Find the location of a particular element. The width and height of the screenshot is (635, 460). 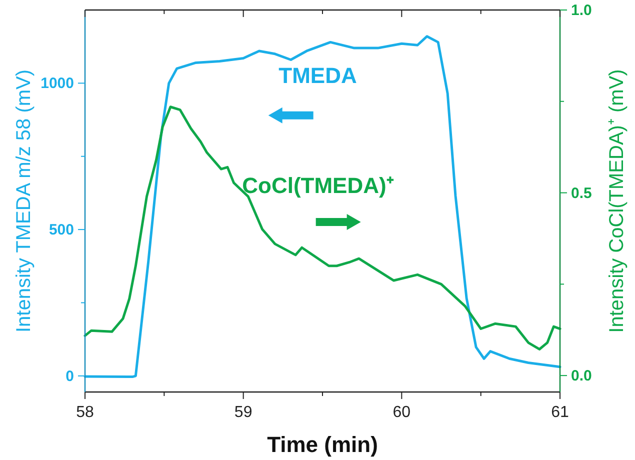

y-tick-label: 500 is located at coordinates (61, 230).